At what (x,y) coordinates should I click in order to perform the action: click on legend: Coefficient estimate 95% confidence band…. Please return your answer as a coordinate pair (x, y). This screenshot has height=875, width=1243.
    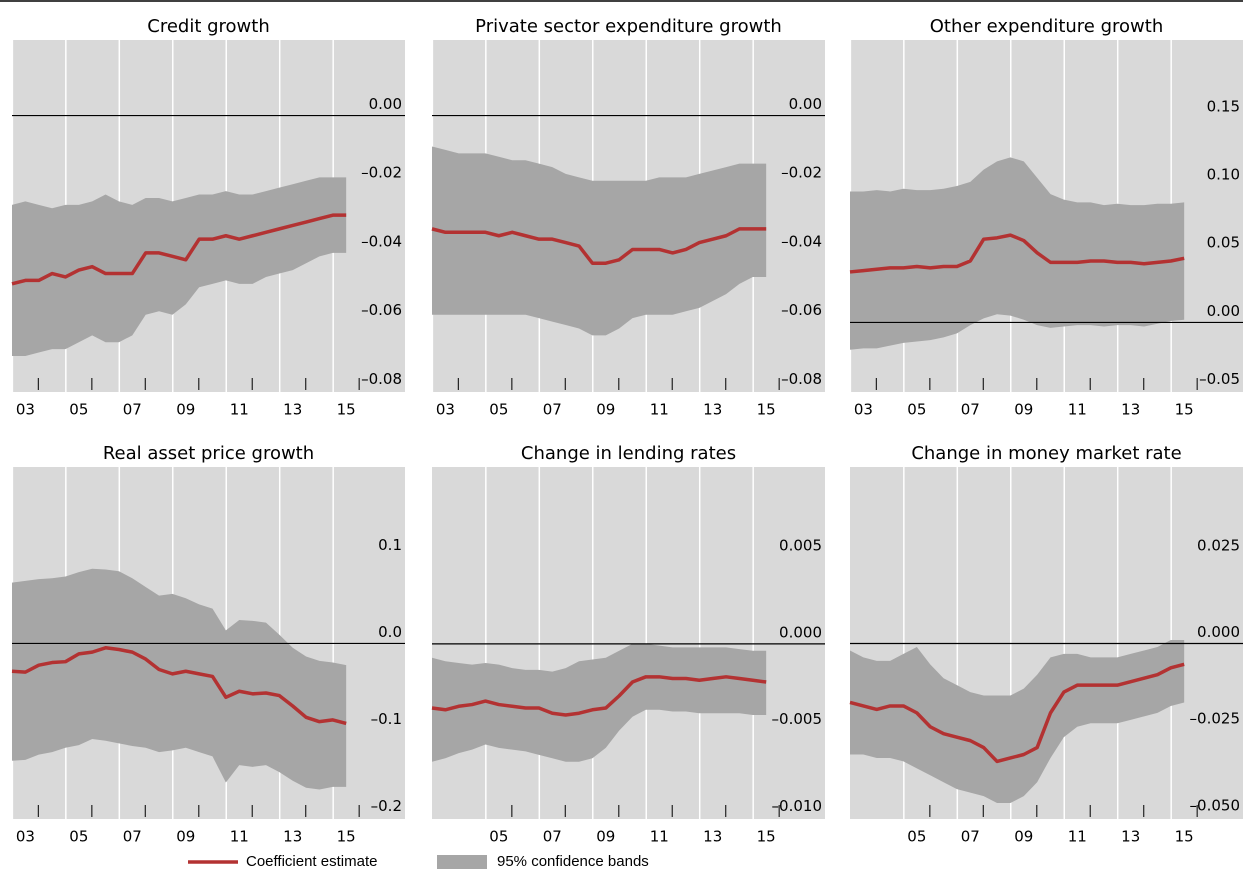
    Looking at the image, I should click on (418, 861).